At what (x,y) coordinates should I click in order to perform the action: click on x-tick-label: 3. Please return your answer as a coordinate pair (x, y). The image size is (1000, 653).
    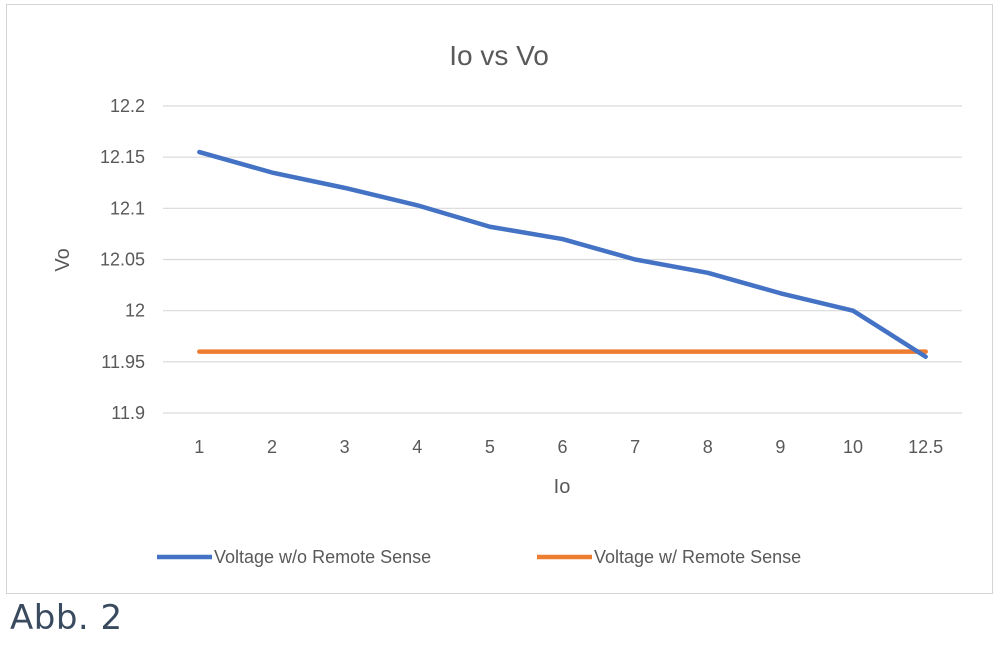
    Looking at the image, I should click on (345, 447).